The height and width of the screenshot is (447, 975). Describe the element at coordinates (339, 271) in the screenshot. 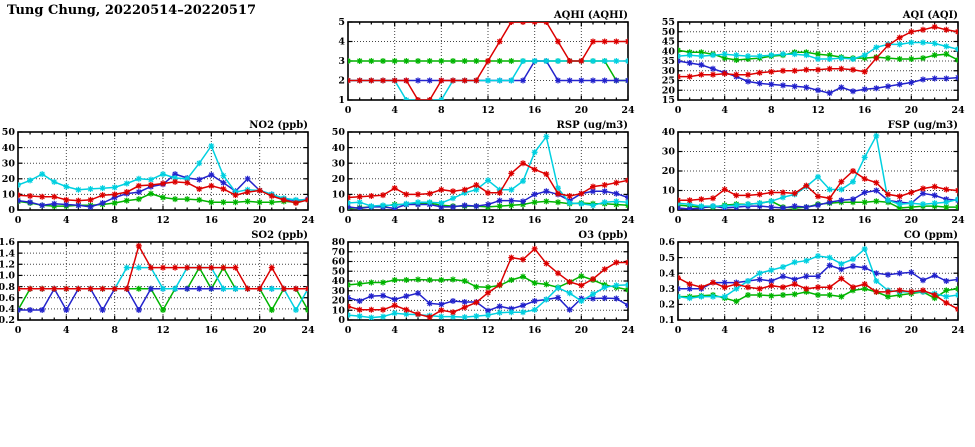

I see `svg-text: 50` at that location.